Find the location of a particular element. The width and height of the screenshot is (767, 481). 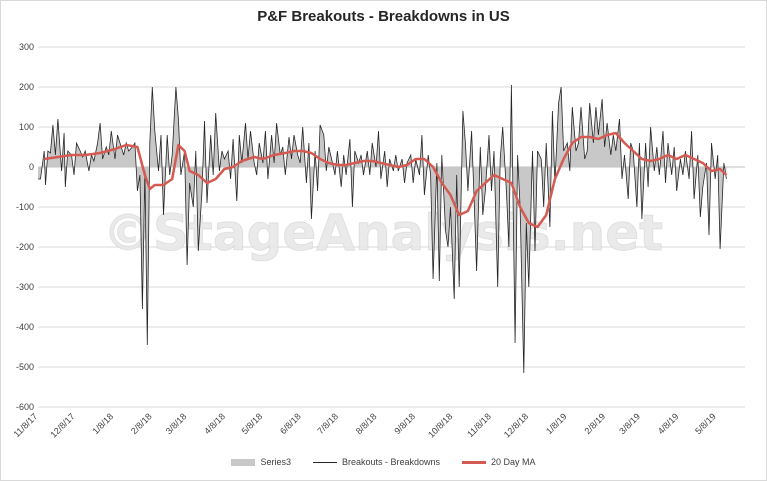

legend-item-ma: 20 Day MA is located at coordinates (499, 462).